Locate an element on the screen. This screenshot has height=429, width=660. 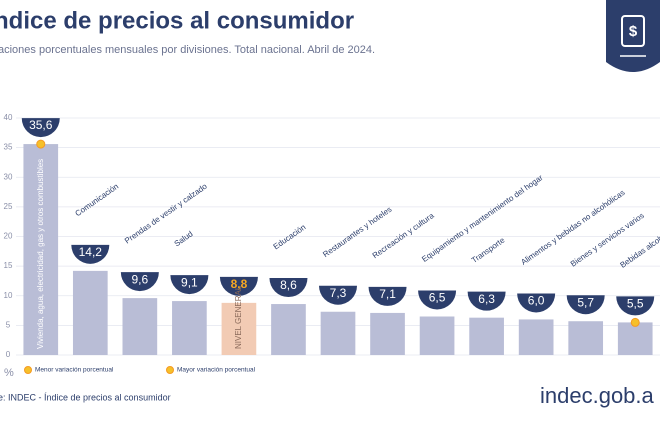
brand: indec.gob.a is located at coordinates (597, 395).